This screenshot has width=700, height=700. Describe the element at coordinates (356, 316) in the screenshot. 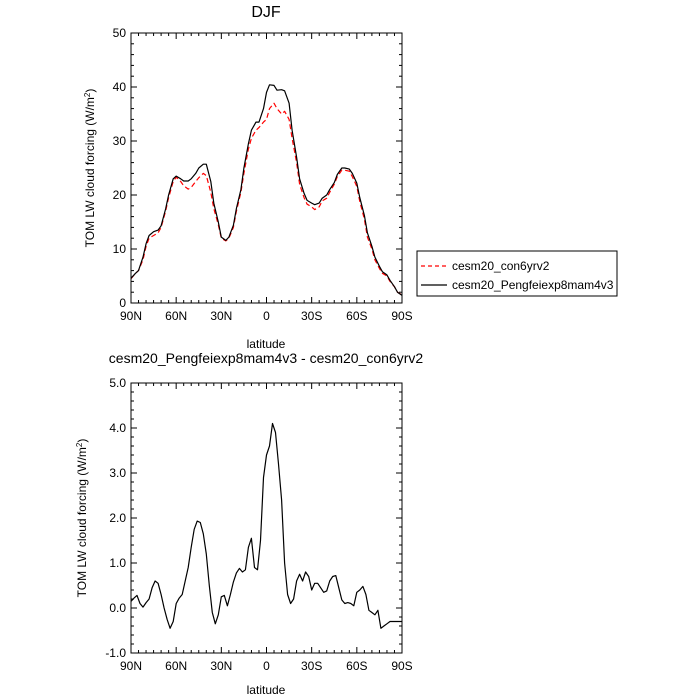

I see `top-x-tick-label: 60S` at that location.